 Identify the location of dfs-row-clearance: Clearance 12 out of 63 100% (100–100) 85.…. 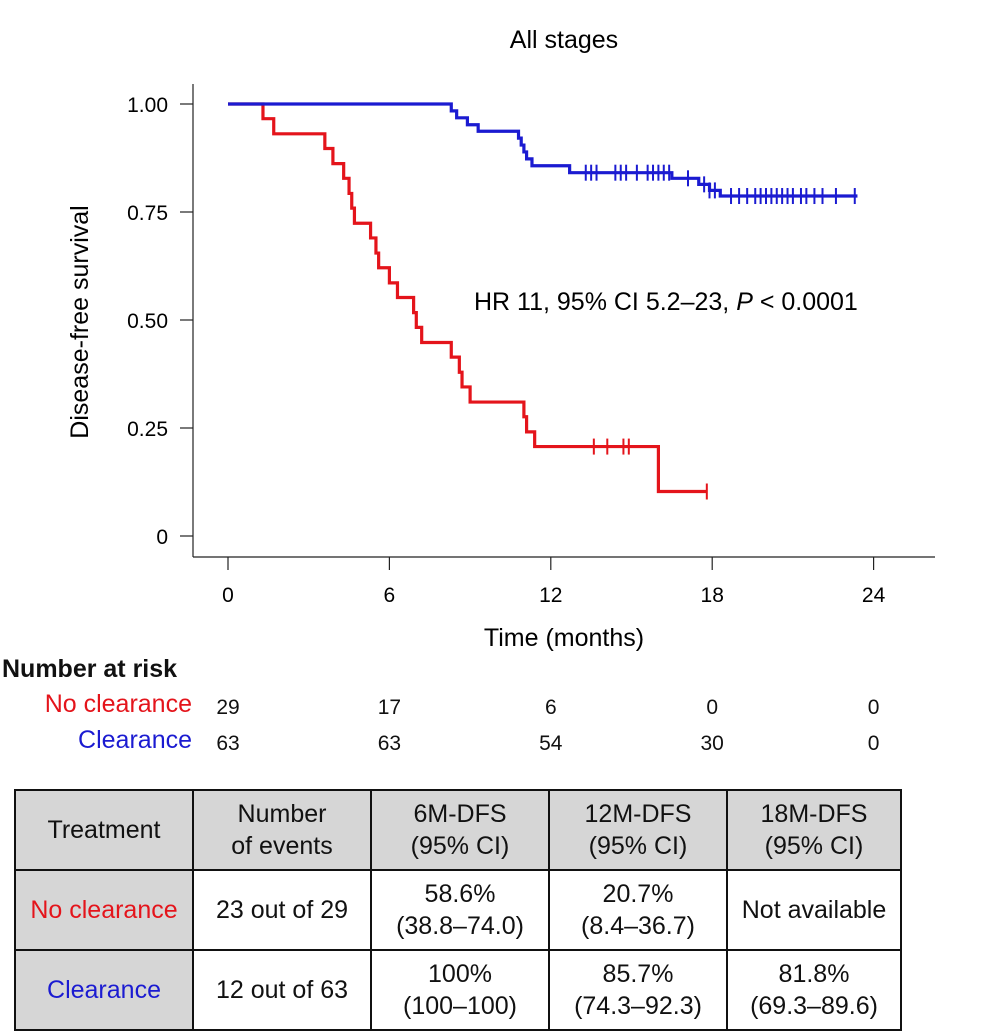
(458, 990).